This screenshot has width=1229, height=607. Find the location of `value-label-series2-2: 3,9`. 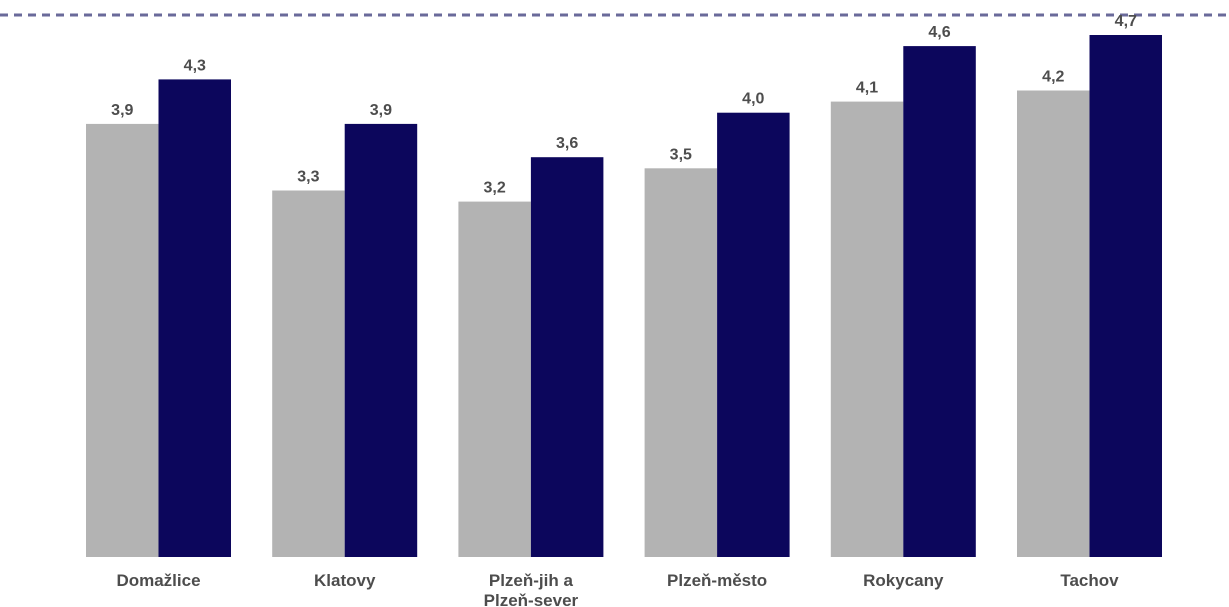

value-label-series2-2: 3,9 is located at coordinates (381, 110).